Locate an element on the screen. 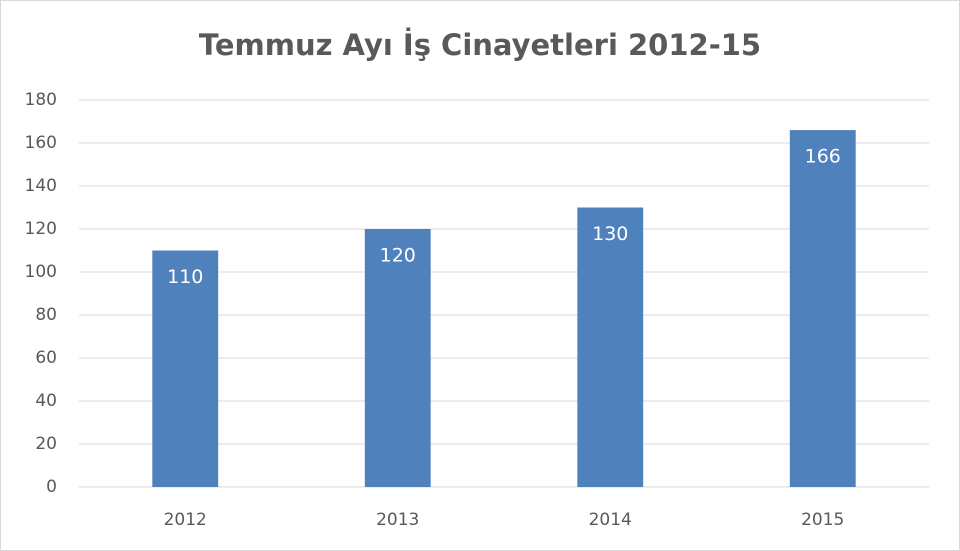  y-tick-label: 180 is located at coordinates (41, 100).